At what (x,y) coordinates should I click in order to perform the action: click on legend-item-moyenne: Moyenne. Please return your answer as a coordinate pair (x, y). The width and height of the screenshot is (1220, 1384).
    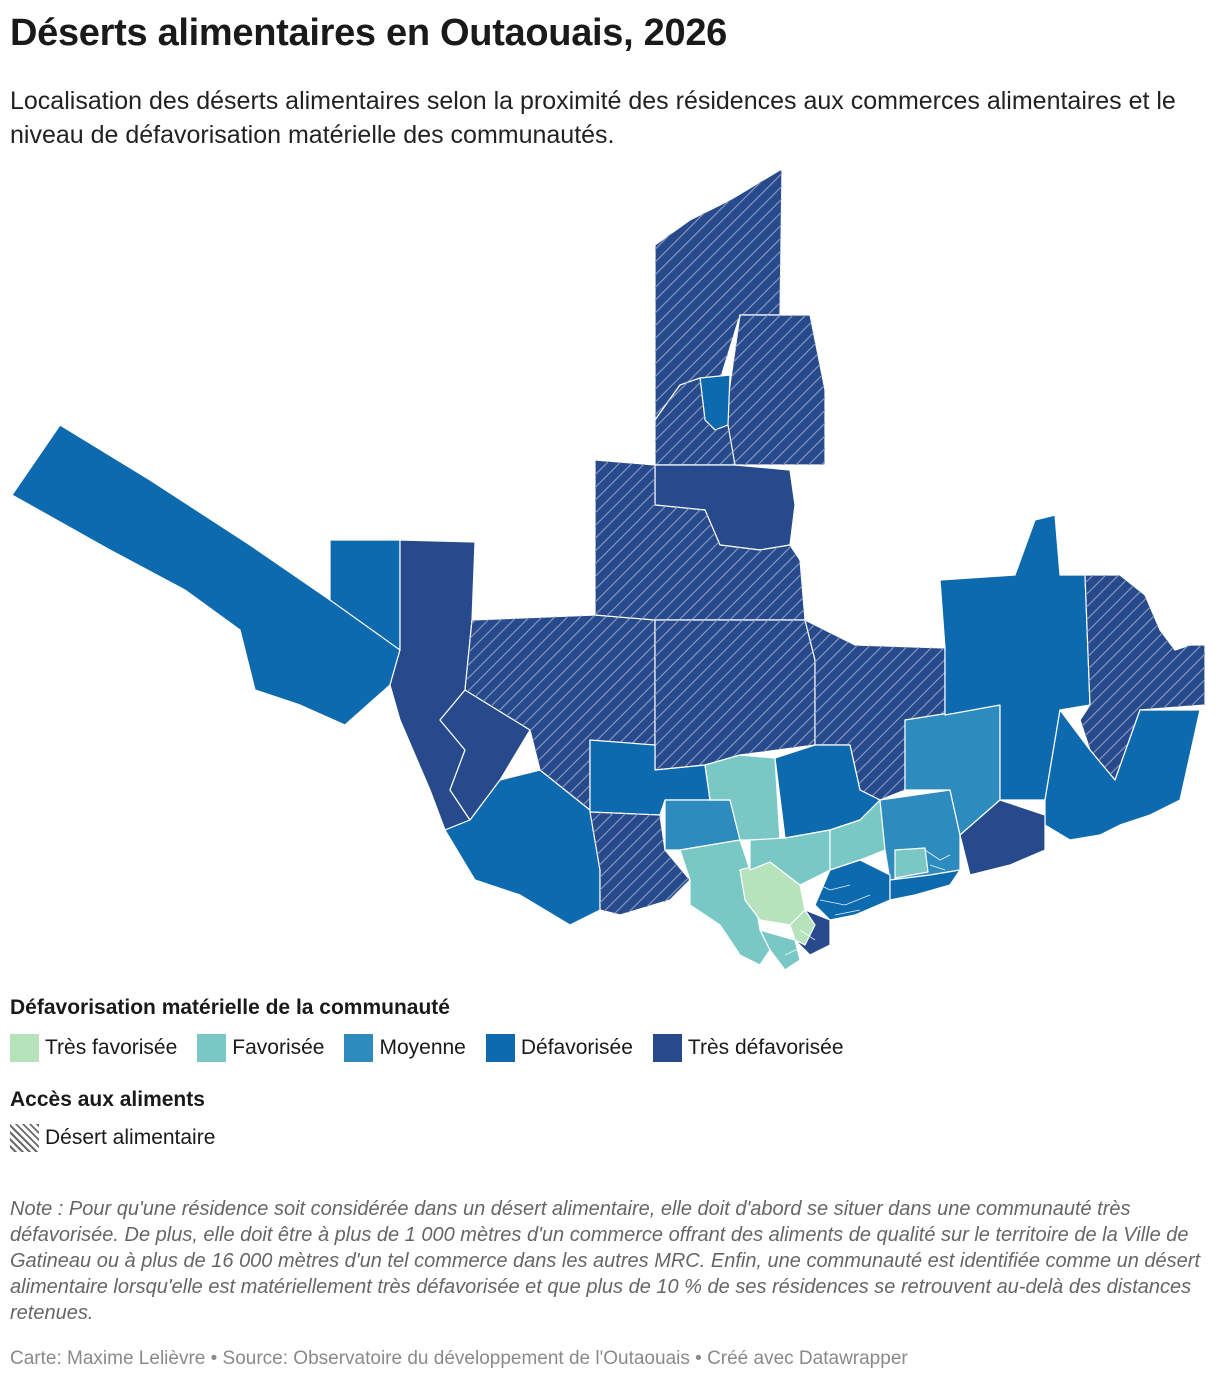
    Looking at the image, I should click on (405, 1048).